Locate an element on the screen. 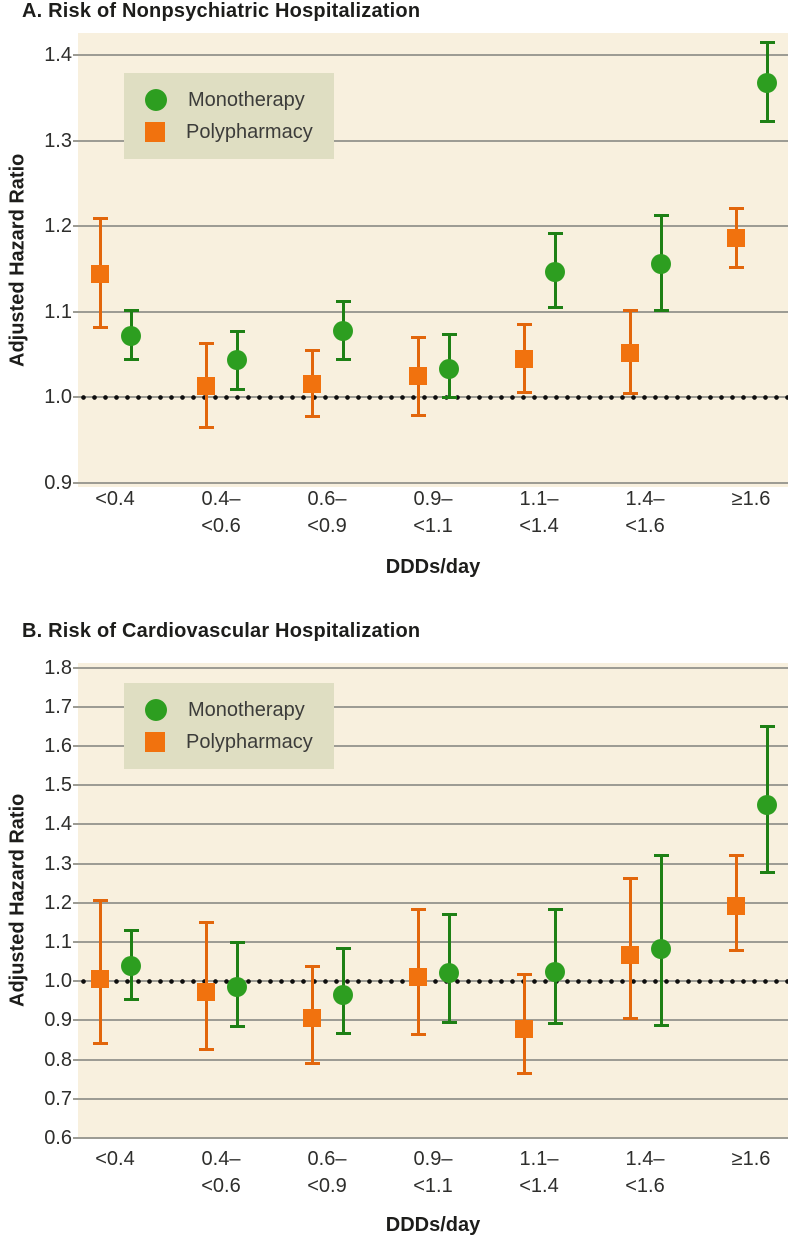 The height and width of the screenshot is (1244, 788). y-tick-label: 0.6 is located at coordinates (58, 1138).